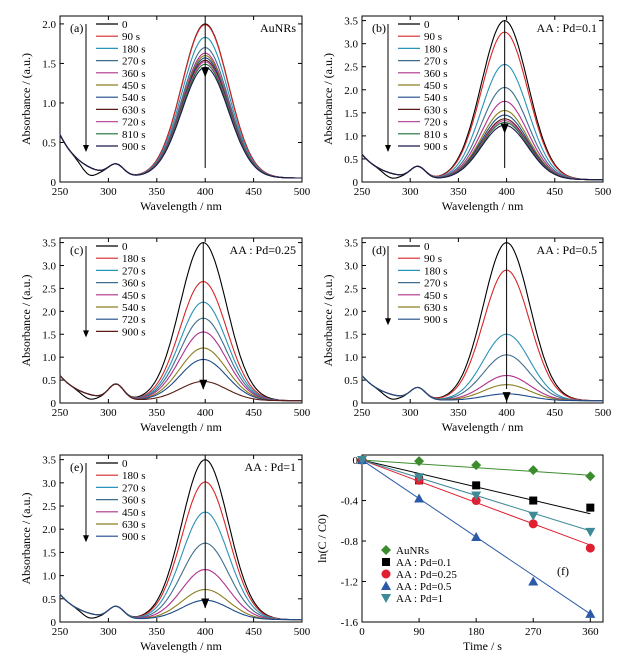 The width and height of the screenshot is (624, 665). I want to click on legend-label: 540 s, so click(134, 308).